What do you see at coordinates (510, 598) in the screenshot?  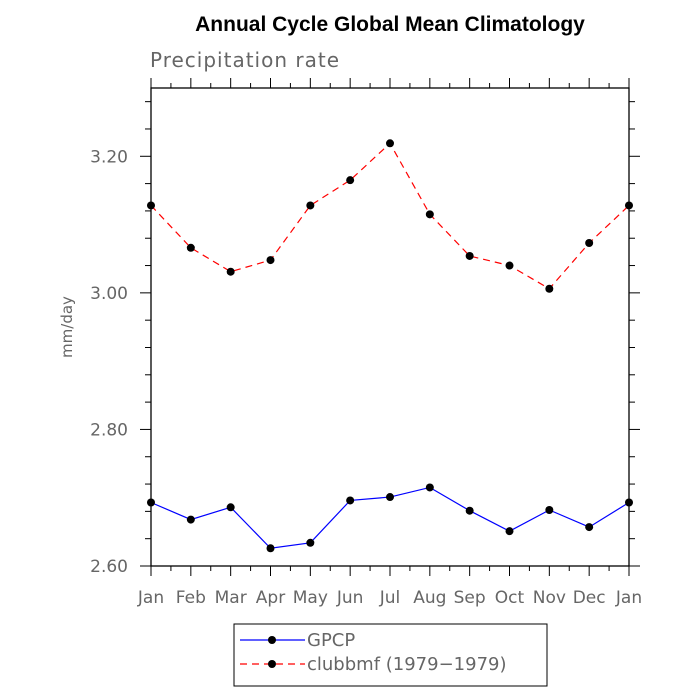 I see `x-tick-label: Oct` at bounding box center [510, 598].